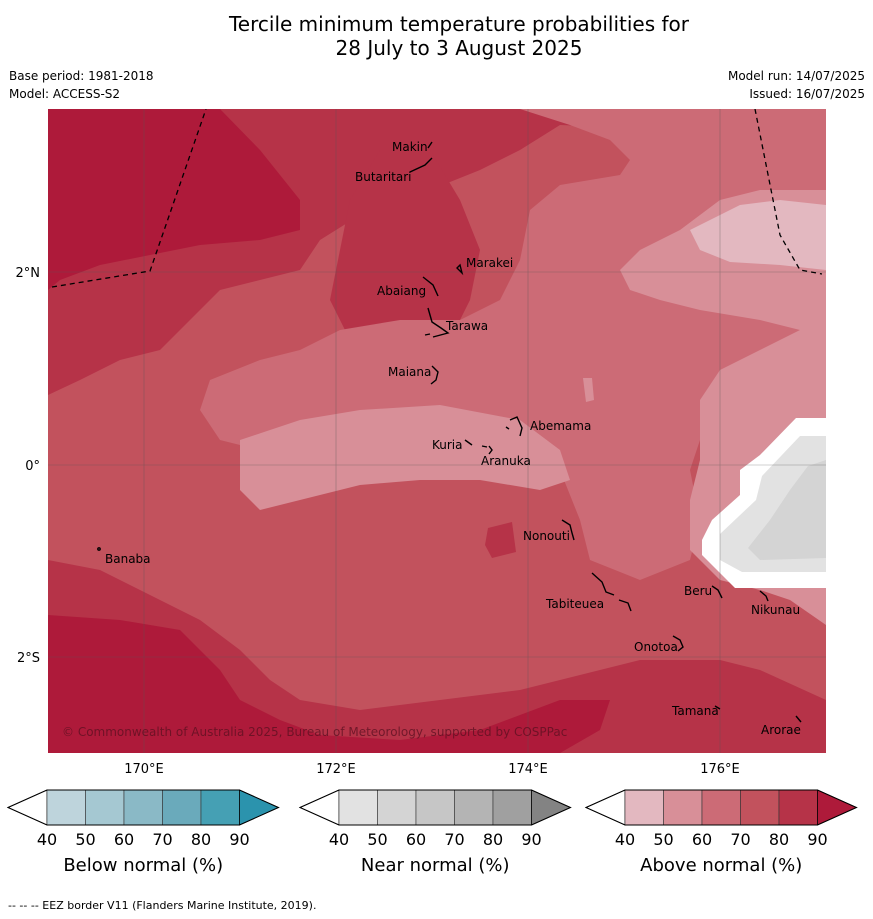 The height and width of the screenshot is (919, 873). I want to click on lon-label-174e: 174°E, so click(528, 769).